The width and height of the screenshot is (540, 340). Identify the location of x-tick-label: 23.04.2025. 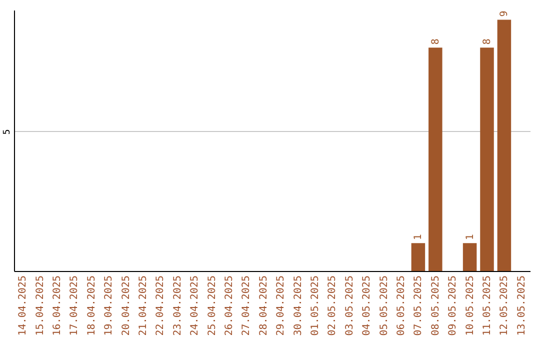
(178, 306).